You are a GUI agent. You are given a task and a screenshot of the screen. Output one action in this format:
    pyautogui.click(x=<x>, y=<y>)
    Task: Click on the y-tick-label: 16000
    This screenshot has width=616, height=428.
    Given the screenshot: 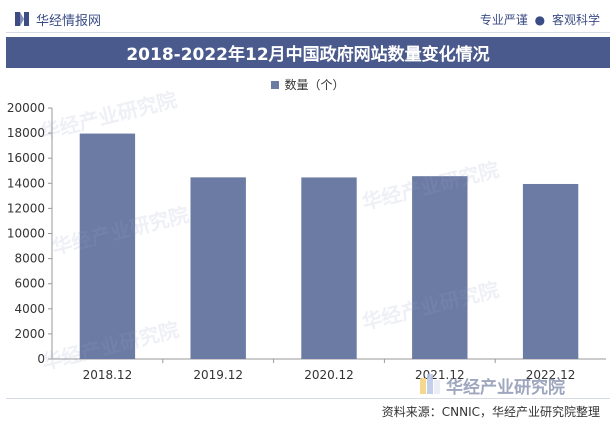 What is the action you would take?
    pyautogui.click(x=26, y=158)
    